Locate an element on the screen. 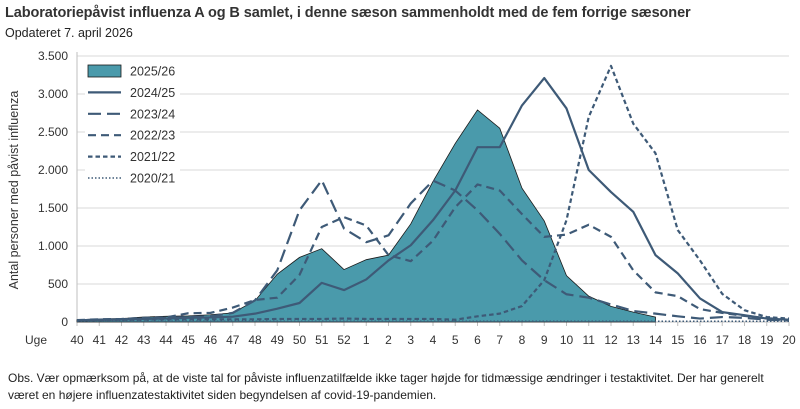 This screenshot has height=409, width=800. x-tick-label: 51 is located at coordinates (322, 340).